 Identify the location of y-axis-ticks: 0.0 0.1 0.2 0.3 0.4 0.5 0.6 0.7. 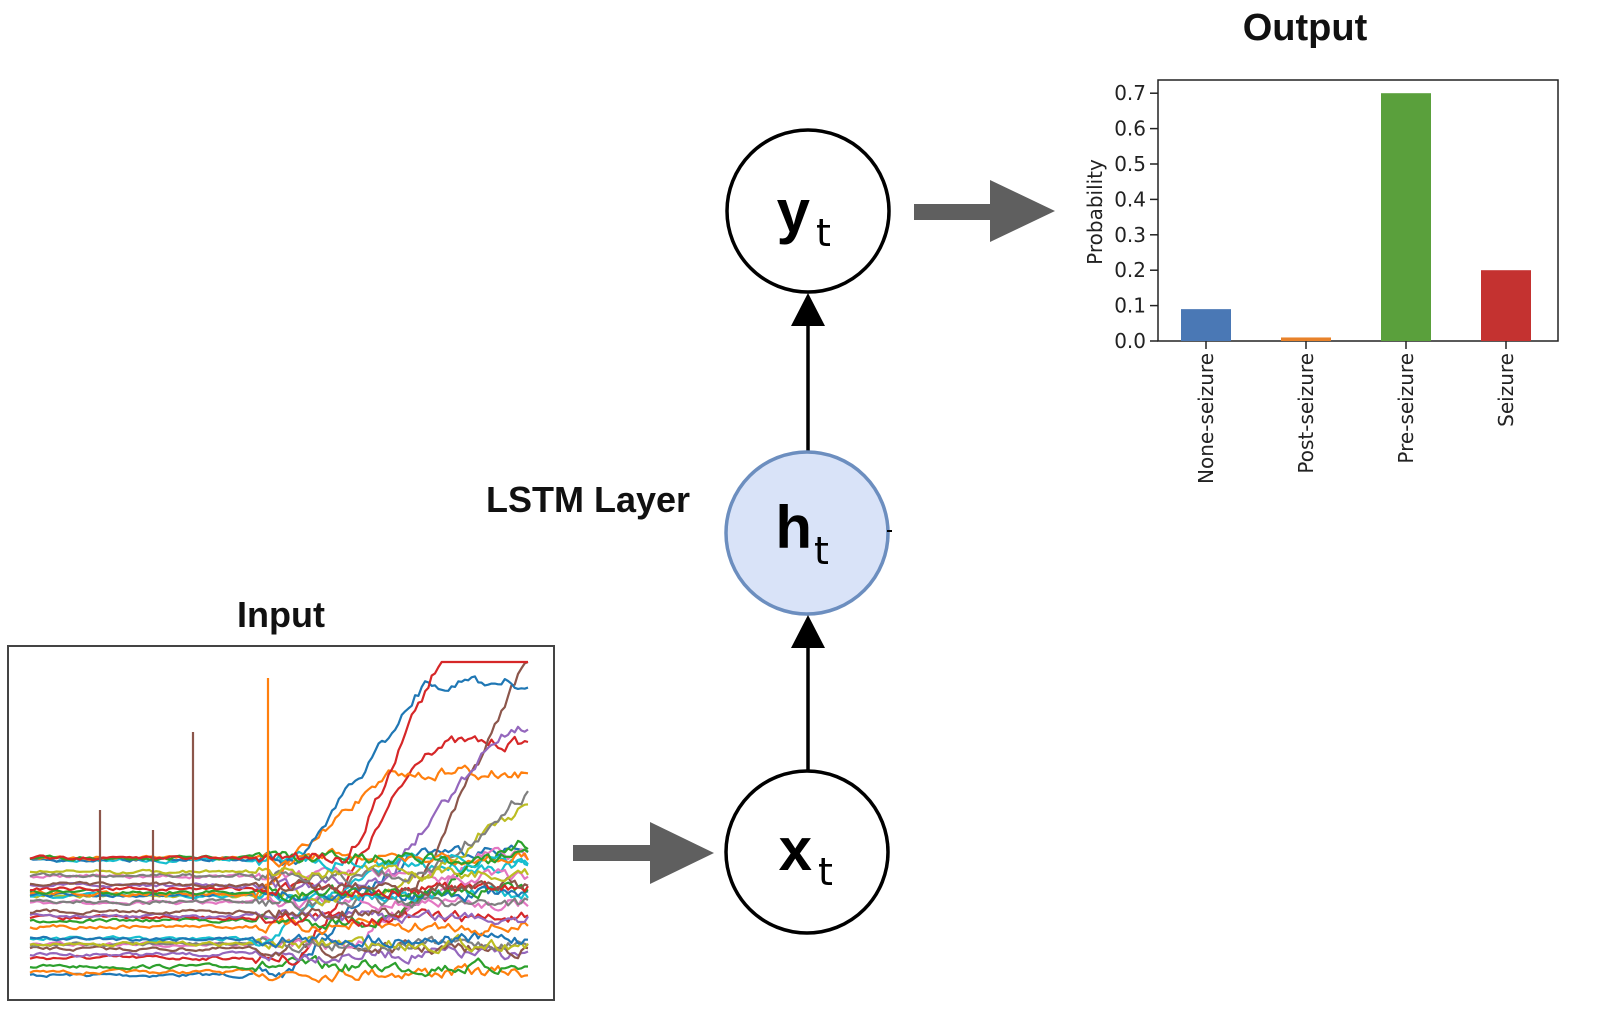
(1136, 217).